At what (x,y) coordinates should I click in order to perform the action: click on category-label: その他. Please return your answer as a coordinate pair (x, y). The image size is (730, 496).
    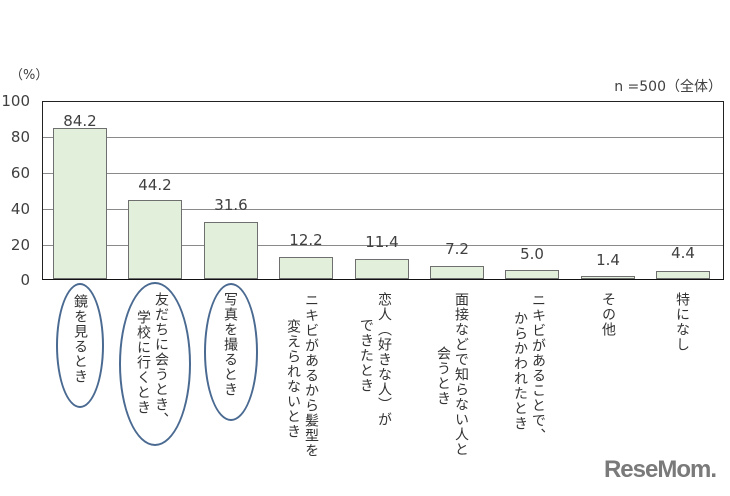
    Looking at the image, I should click on (608, 314).